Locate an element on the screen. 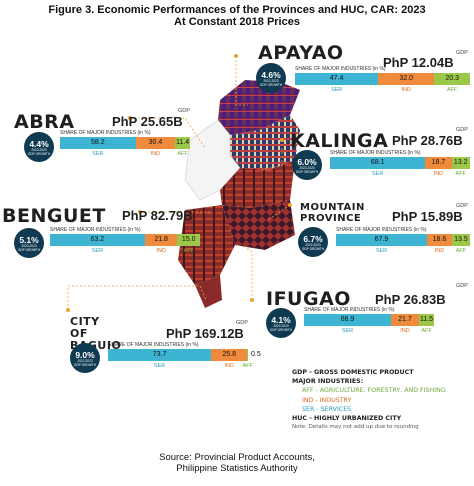 Image resolution: width=474 pixels, height=486 pixels. share-bar: 73.7 25.8 0.5 is located at coordinates (184, 355).